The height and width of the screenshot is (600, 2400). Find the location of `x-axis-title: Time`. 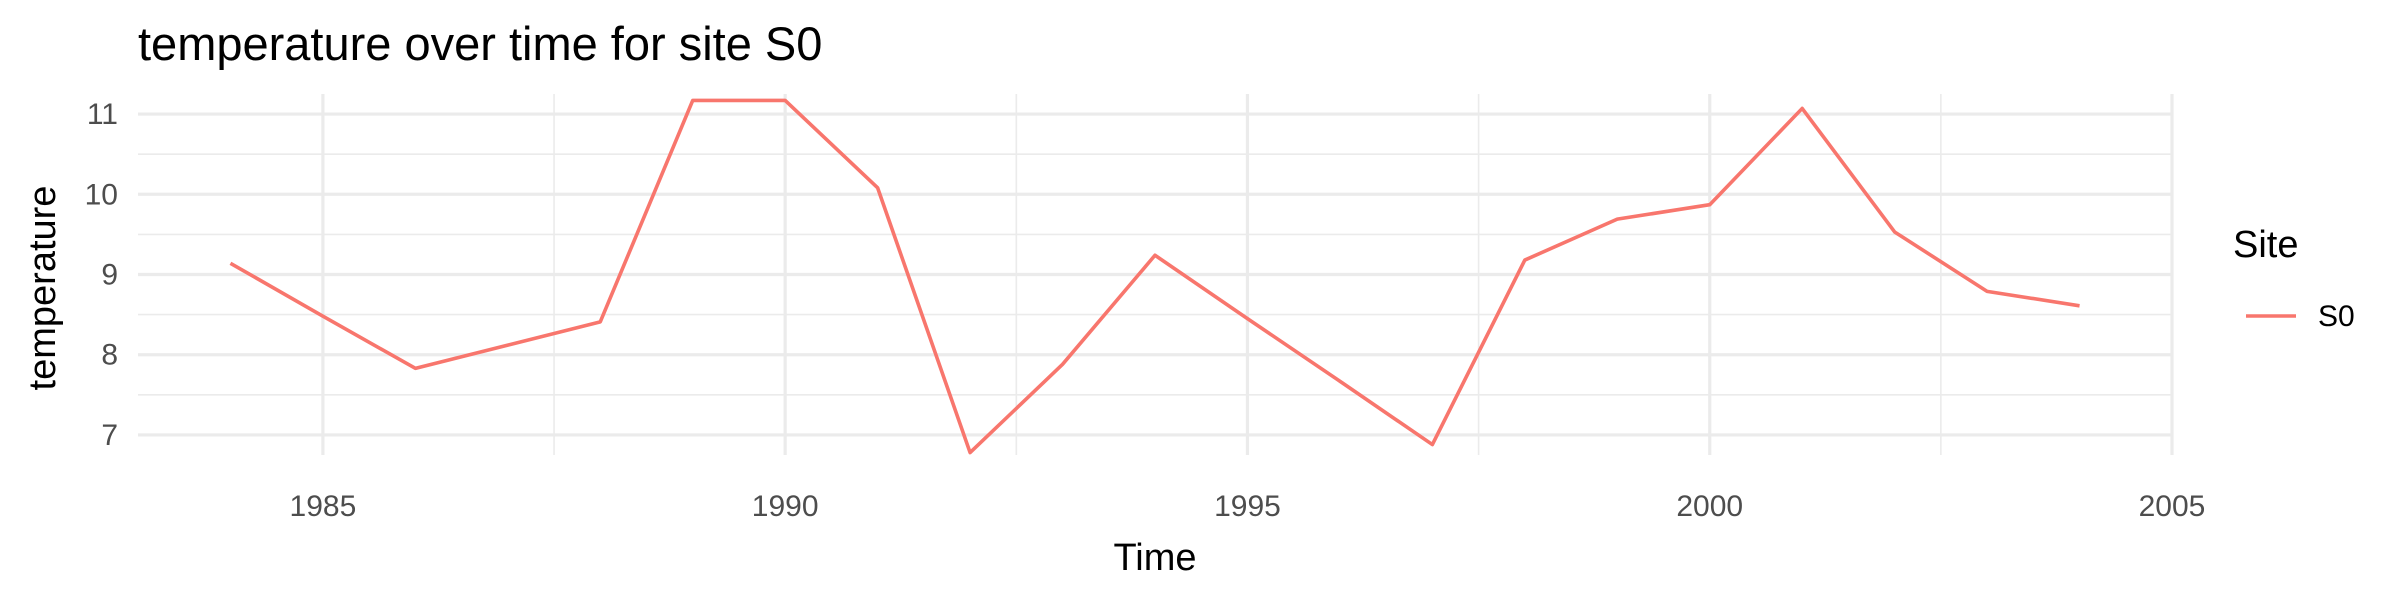

x-axis-title: Time is located at coordinates (1154, 558).